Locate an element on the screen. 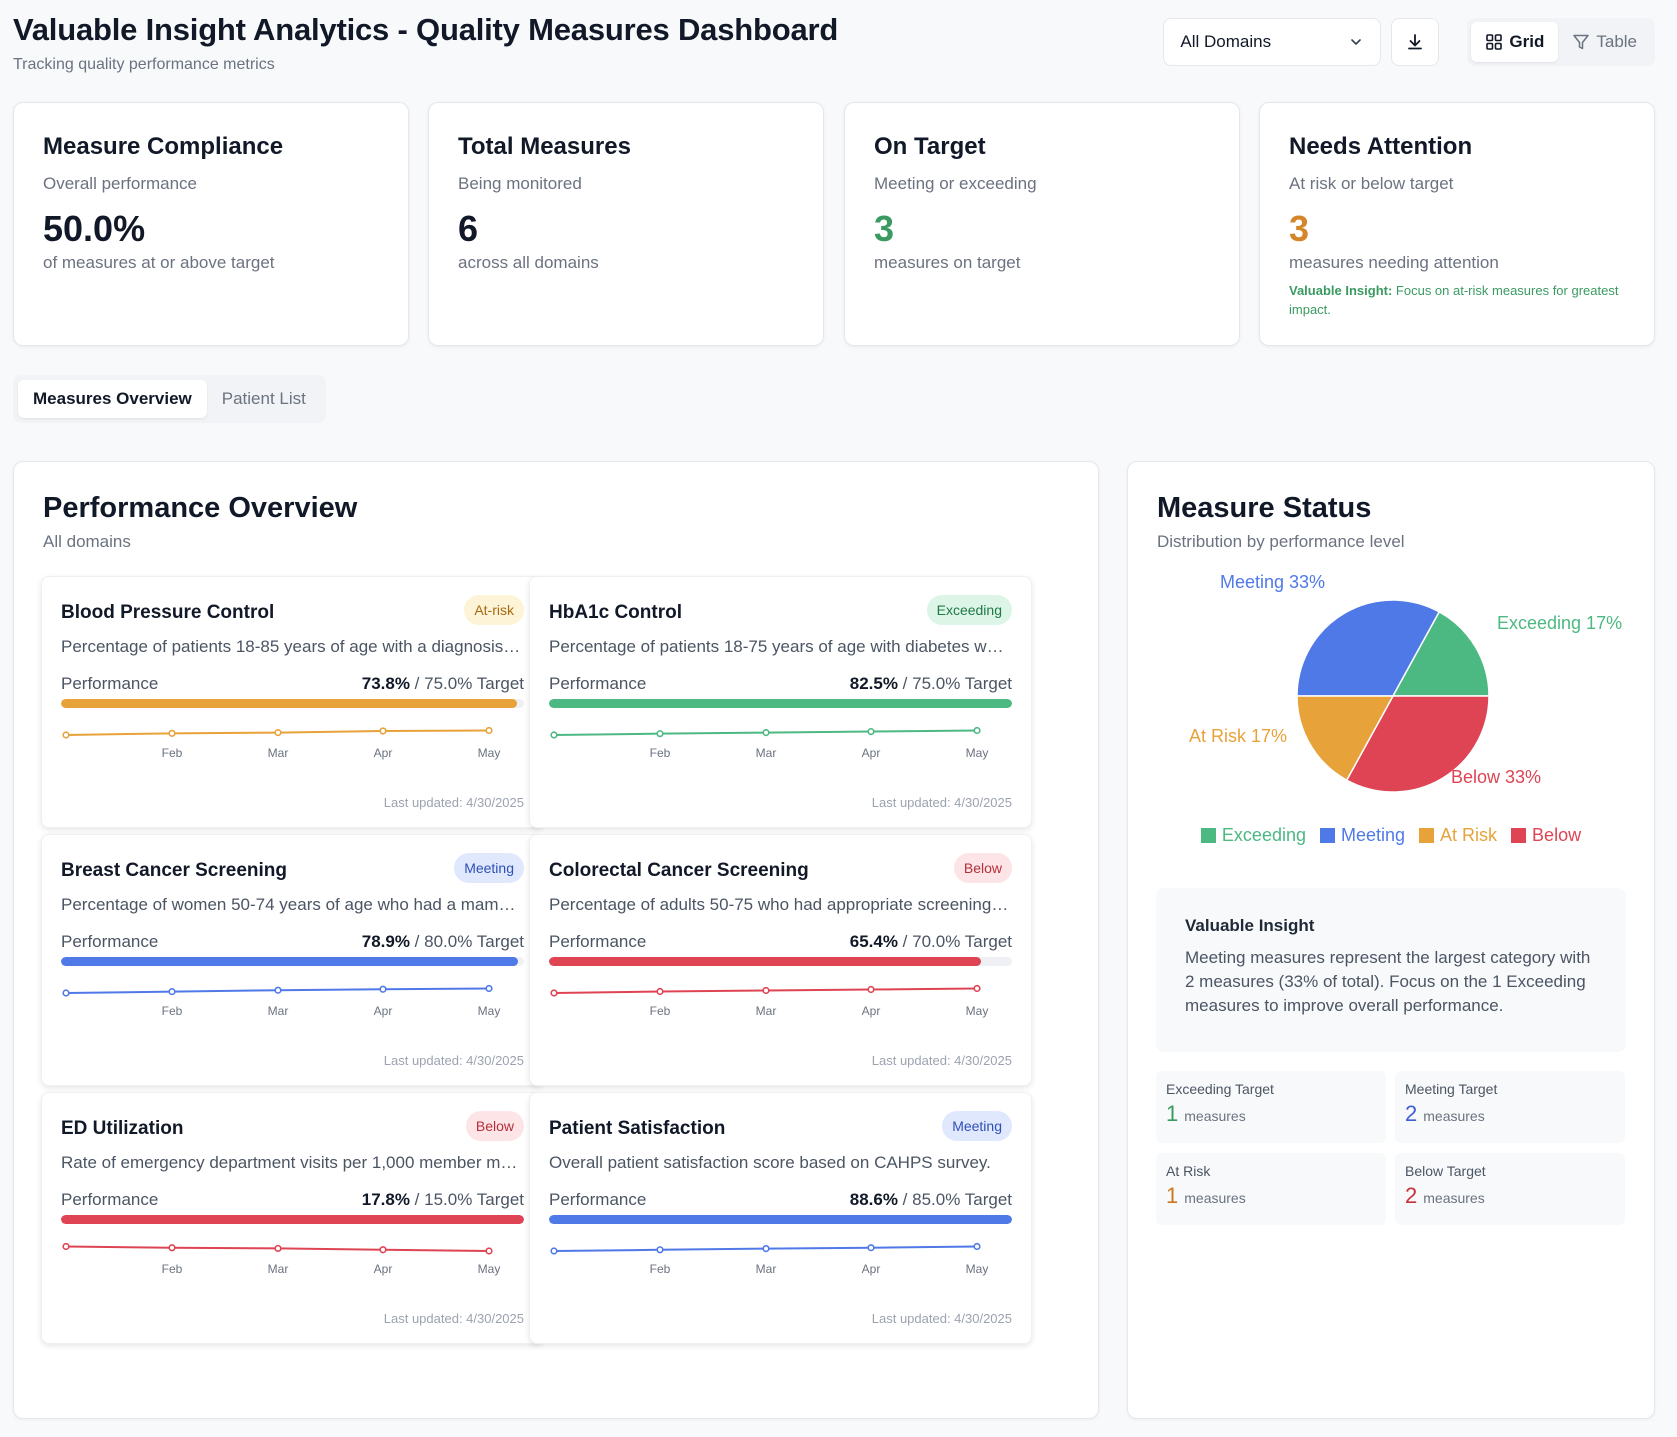 The image size is (1677, 1437). table-view-button: Table is located at coordinates (1604, 42).